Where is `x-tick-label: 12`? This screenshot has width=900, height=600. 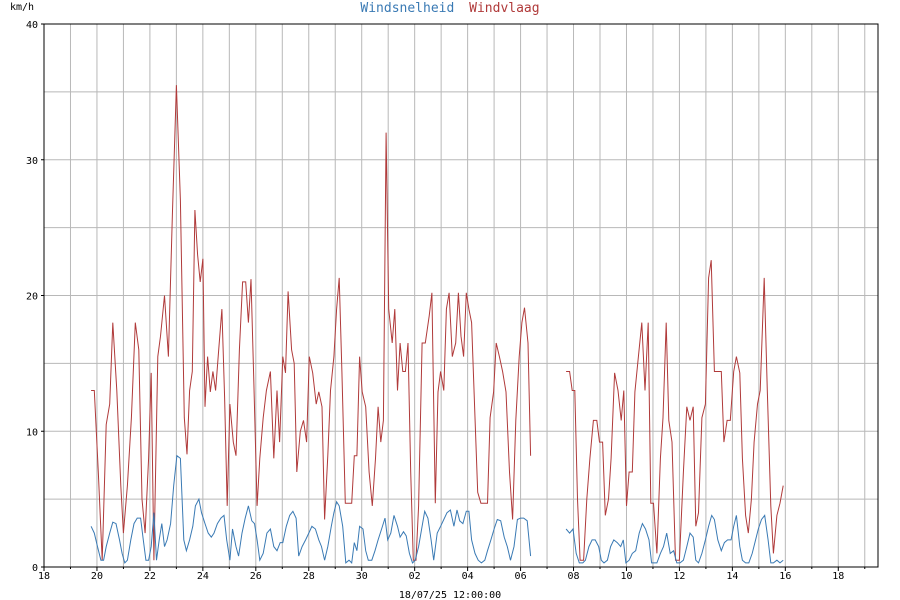
x-tick-label: 12 is located at coordinates (679, 576).